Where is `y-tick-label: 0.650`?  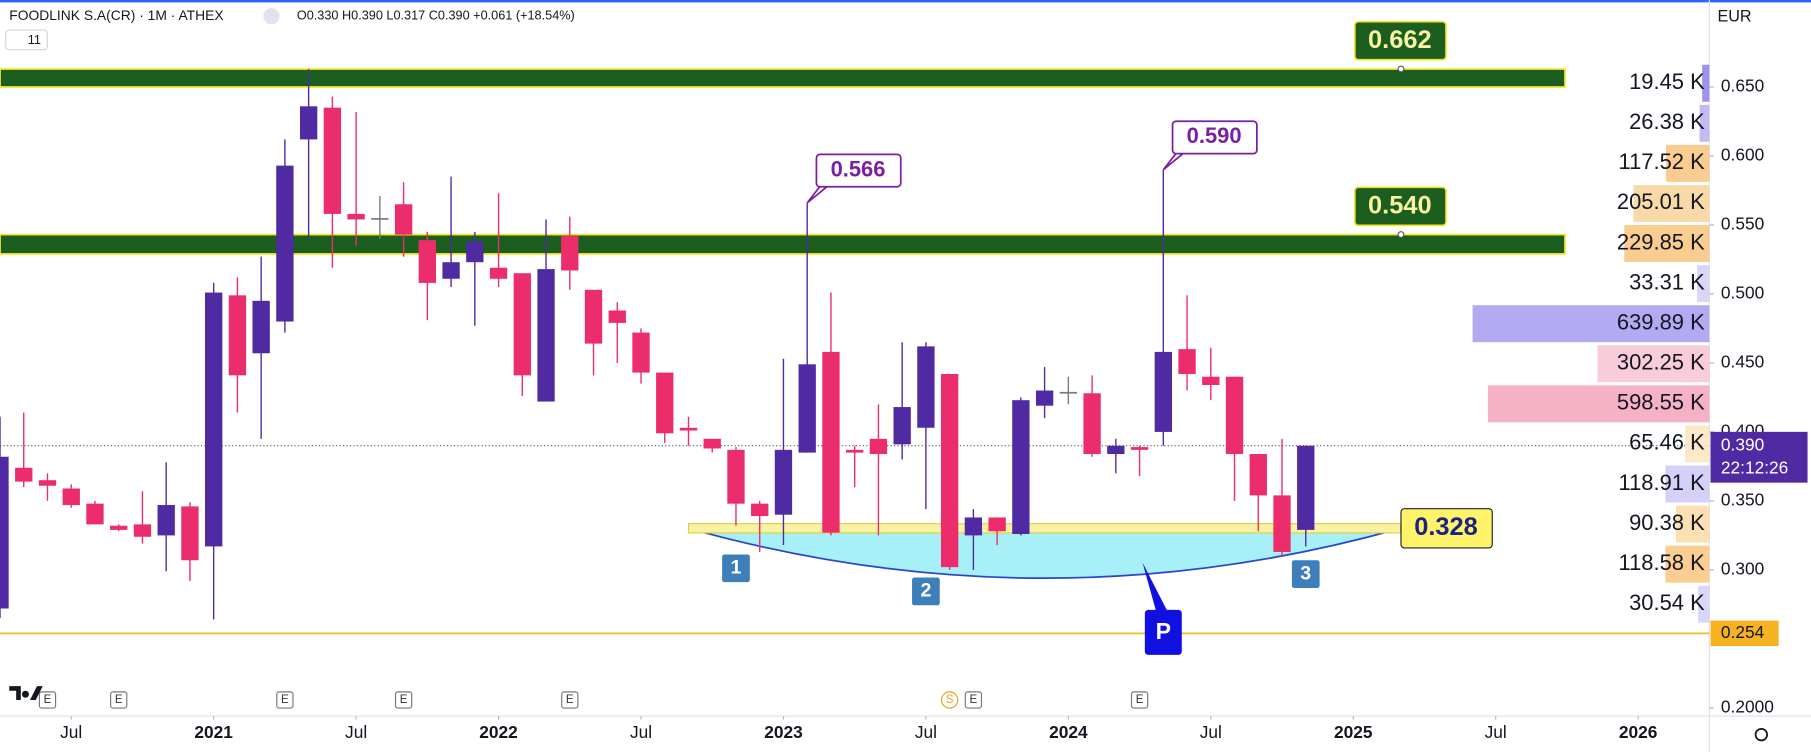 y-tick-label: 0.650 is located at coordinates (1742, 86).